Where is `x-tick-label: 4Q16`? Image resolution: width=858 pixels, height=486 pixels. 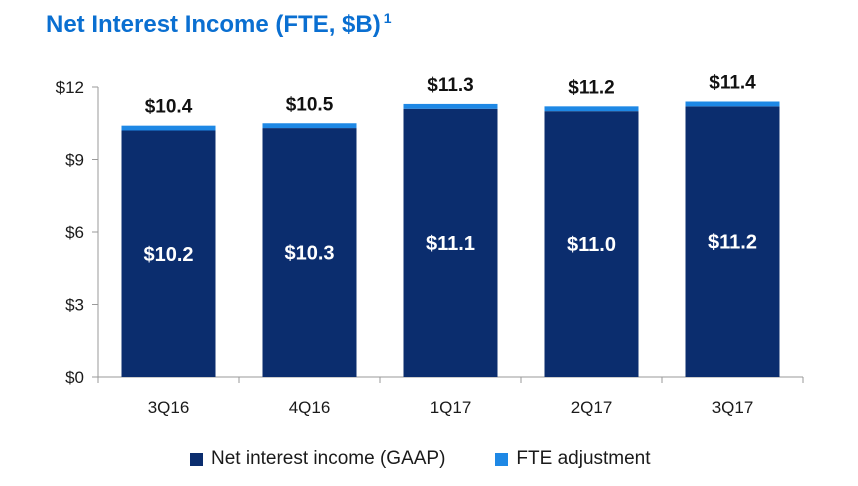 x-tick-label: 4Q16 is located at coordinates (310, 407).